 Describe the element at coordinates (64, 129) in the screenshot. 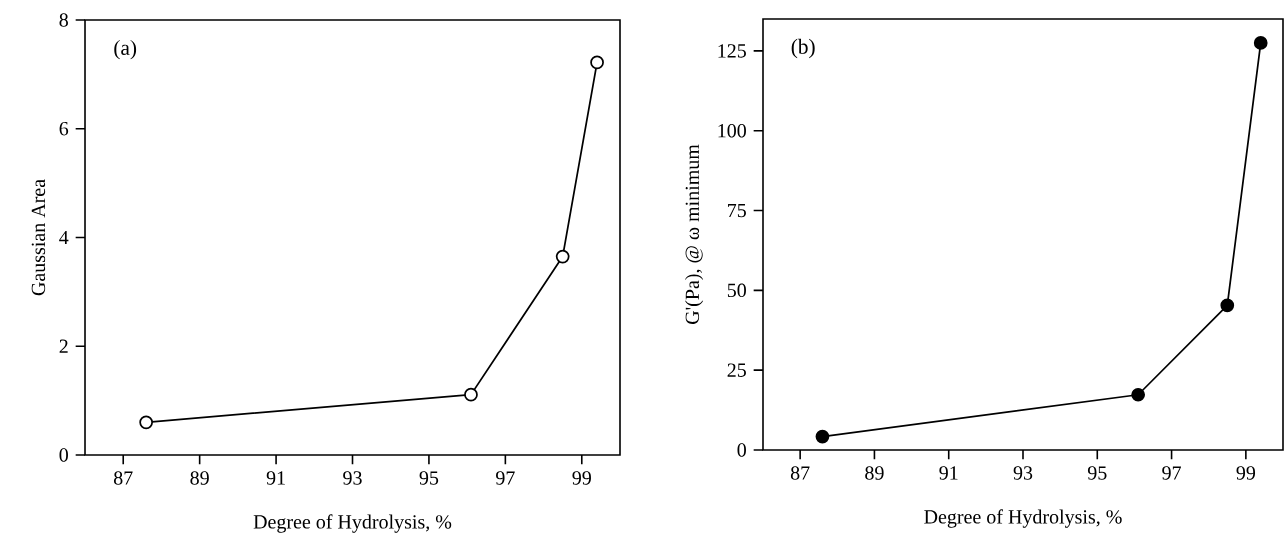

I see `y-tick-label: 6` at that location.